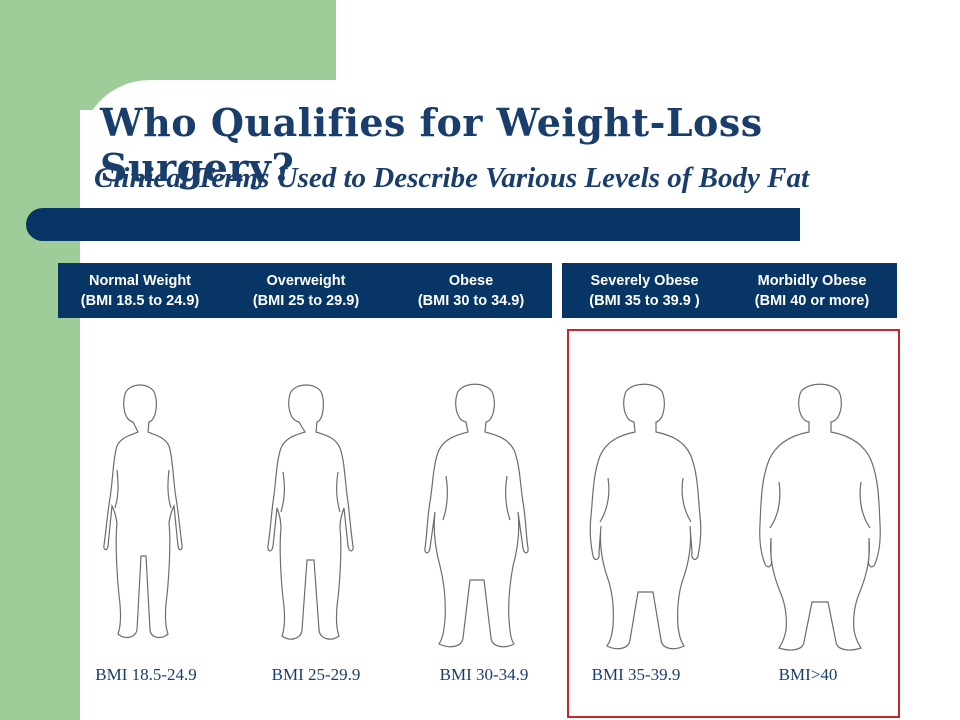  I want to click on obese-body-outline-icon, so click(476, 517).